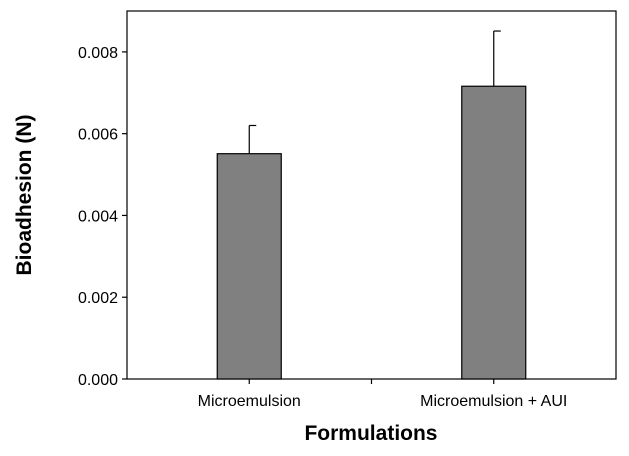 The height and width of the screenshot is (456, 629). I want to click on y-tick-label: 0.000, so click(98, 380).